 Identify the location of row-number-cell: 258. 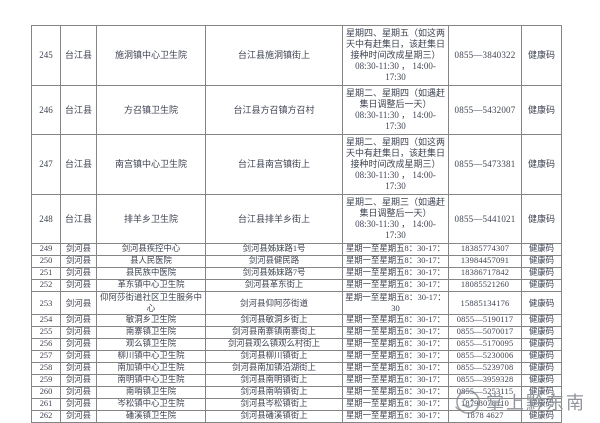
(46, 369).